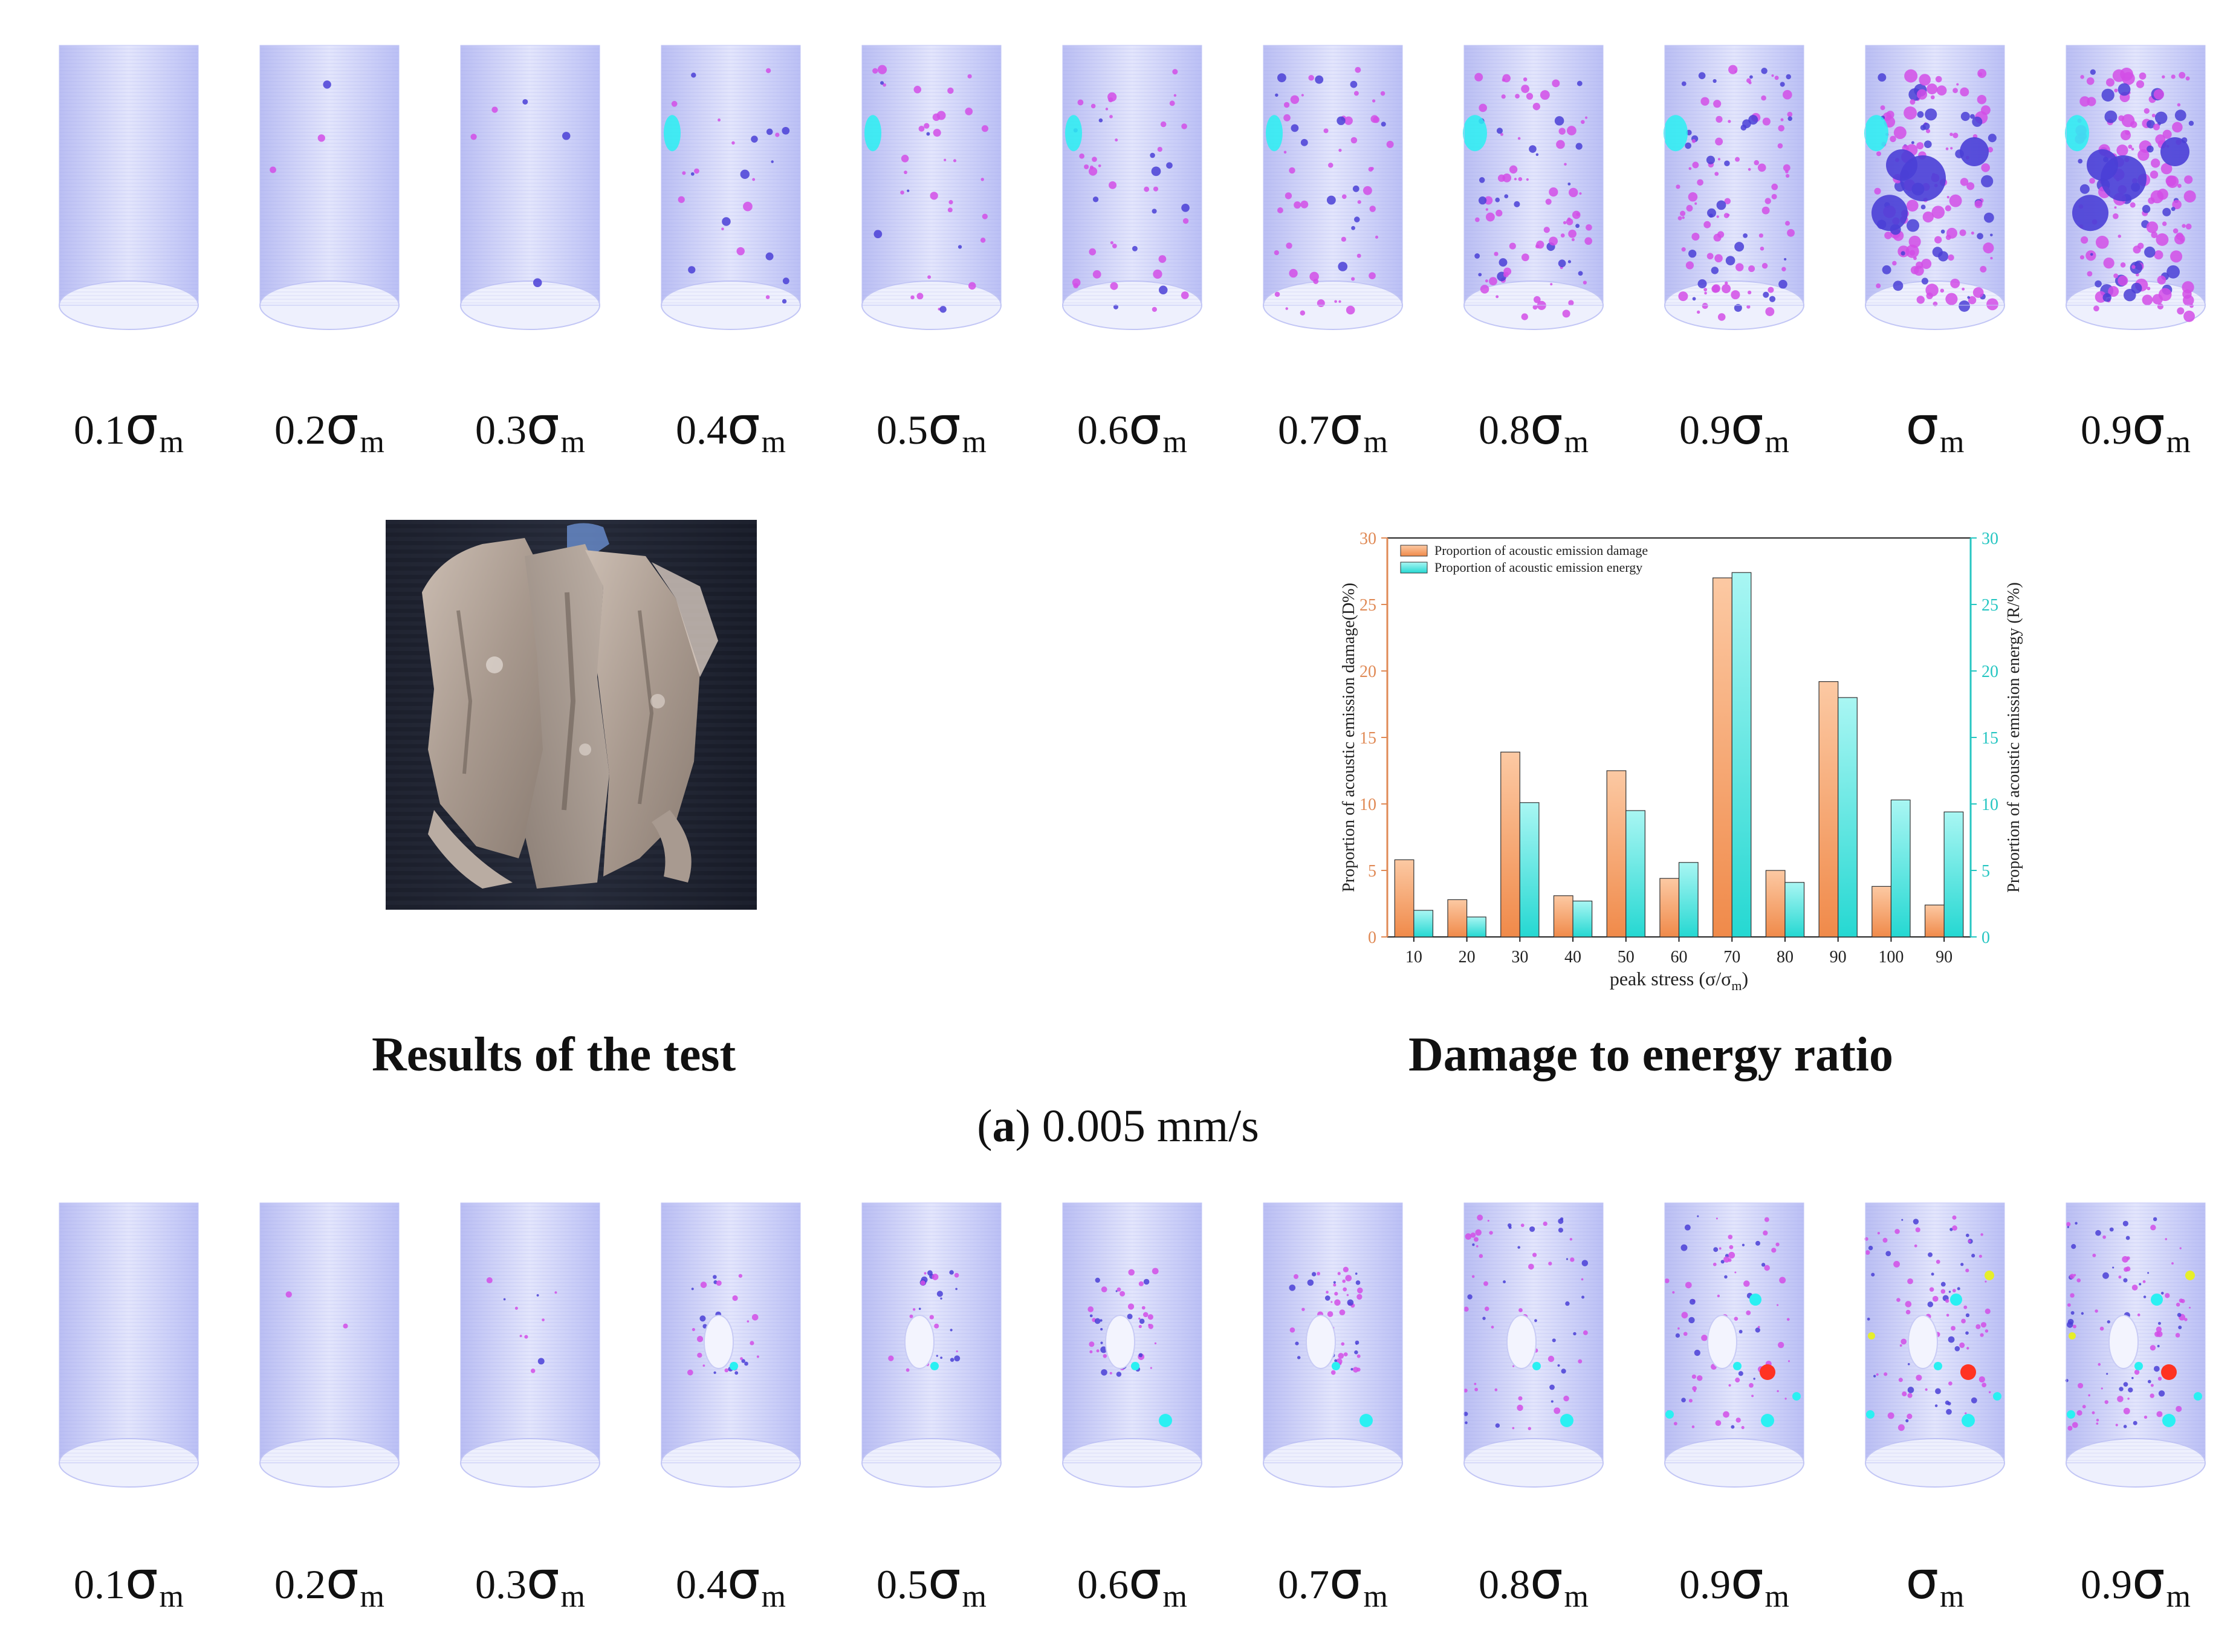 The width and height of the screenshot is (2236, 1652). Describe the element at coordinates (1367, 671) in the screenshot. I see `y-tick-label: 20` at that location.